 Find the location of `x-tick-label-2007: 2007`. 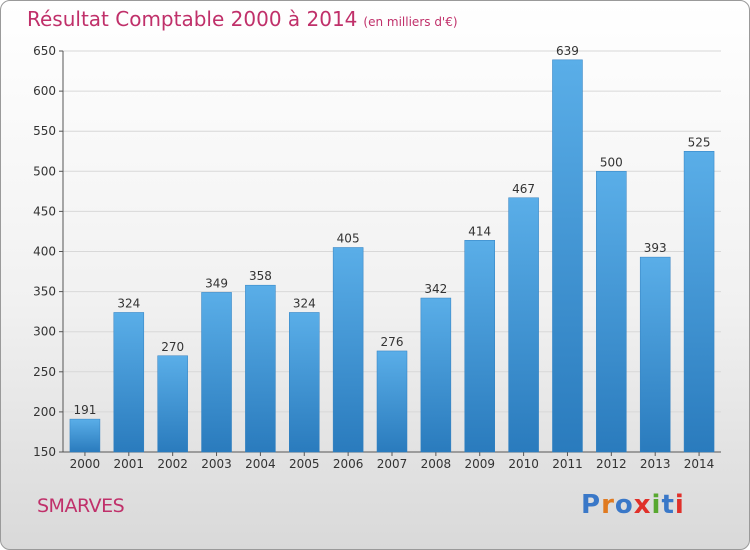

x-tick-label-2007: 2007 is located at coordinates (392, 464).